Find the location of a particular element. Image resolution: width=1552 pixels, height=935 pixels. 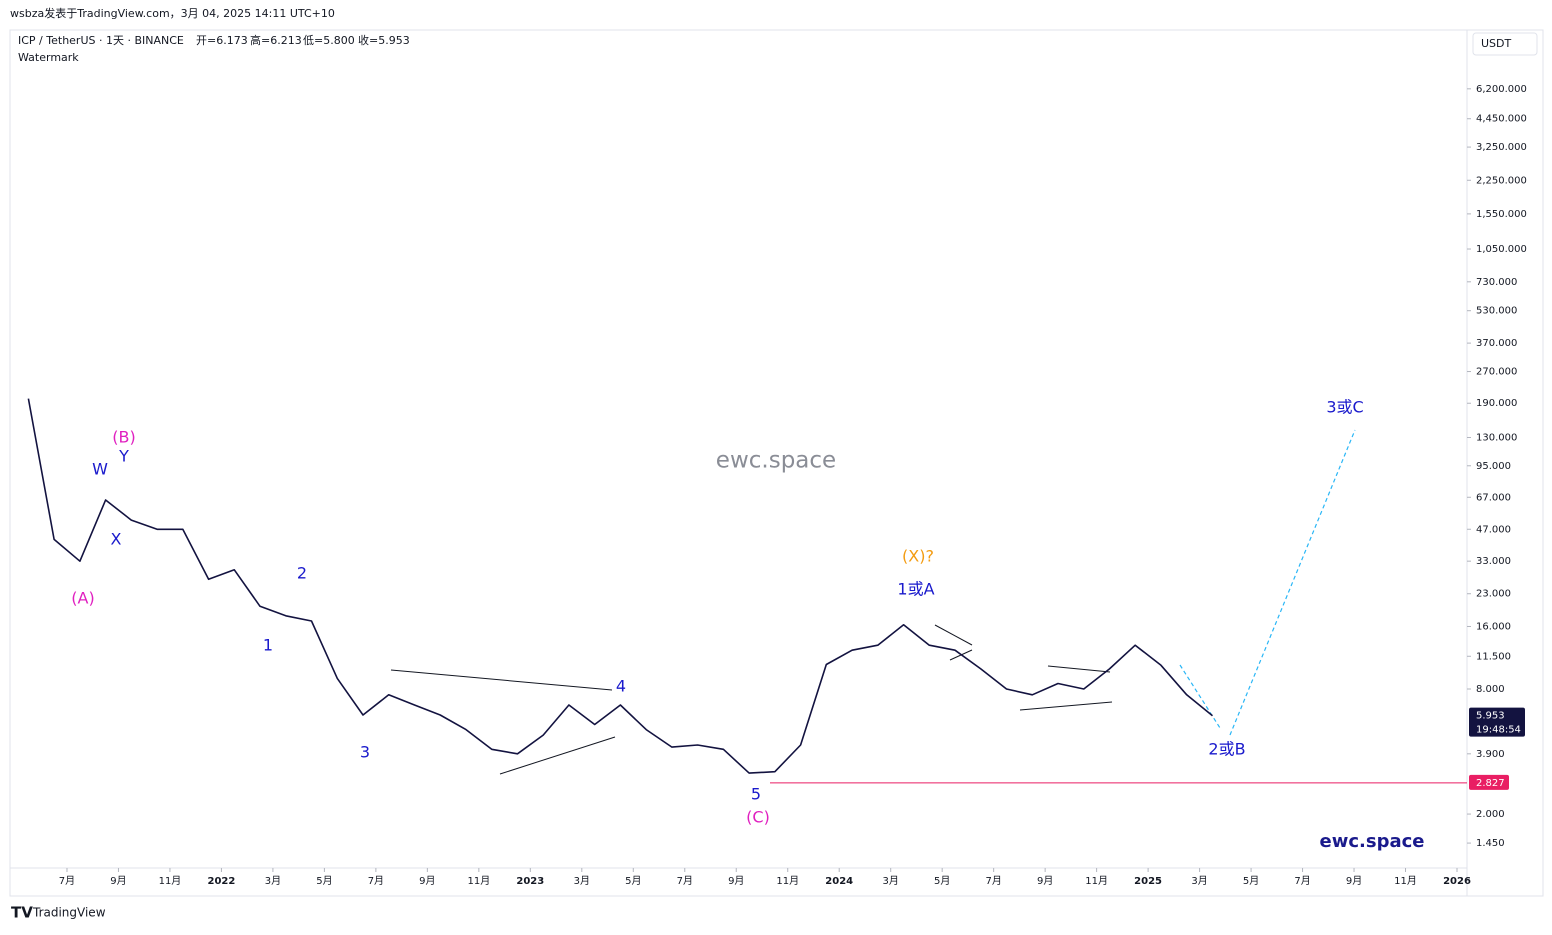

y-tick-label: 130.000 is located at coordinates (1496, 437).